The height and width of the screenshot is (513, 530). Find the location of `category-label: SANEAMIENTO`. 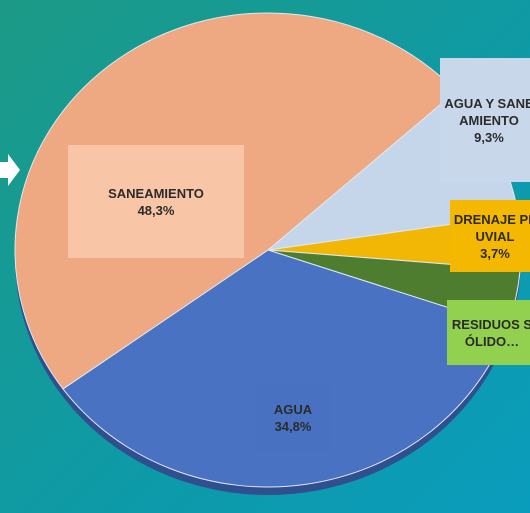

category-label: SANEAMIENTO is located at coordinates (156, 193).